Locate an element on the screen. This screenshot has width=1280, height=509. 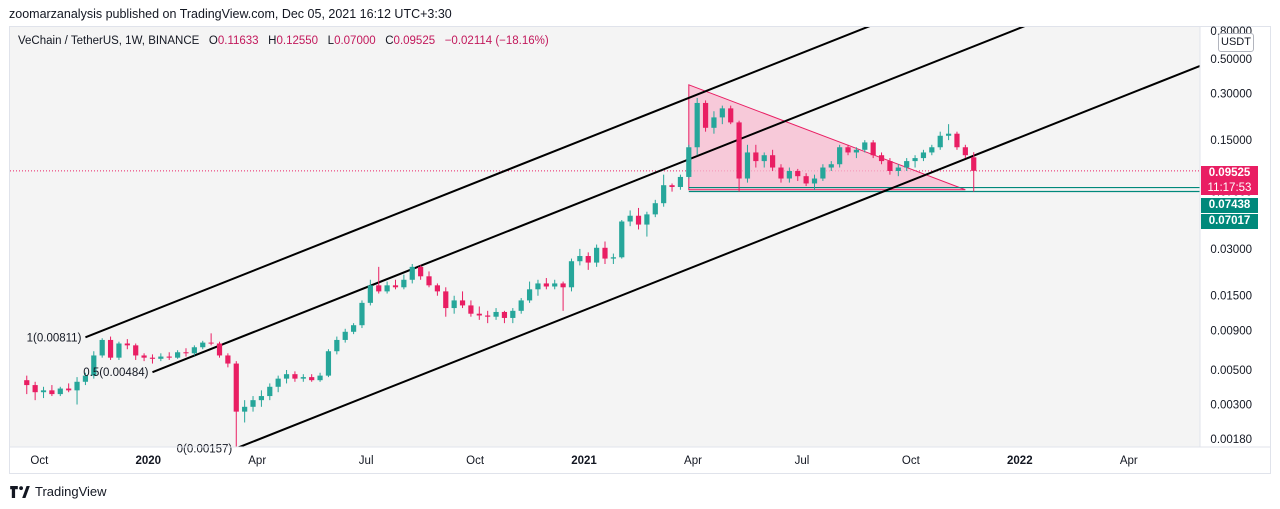
time-tick-label: 2021 is located at coordinates (584, 461).